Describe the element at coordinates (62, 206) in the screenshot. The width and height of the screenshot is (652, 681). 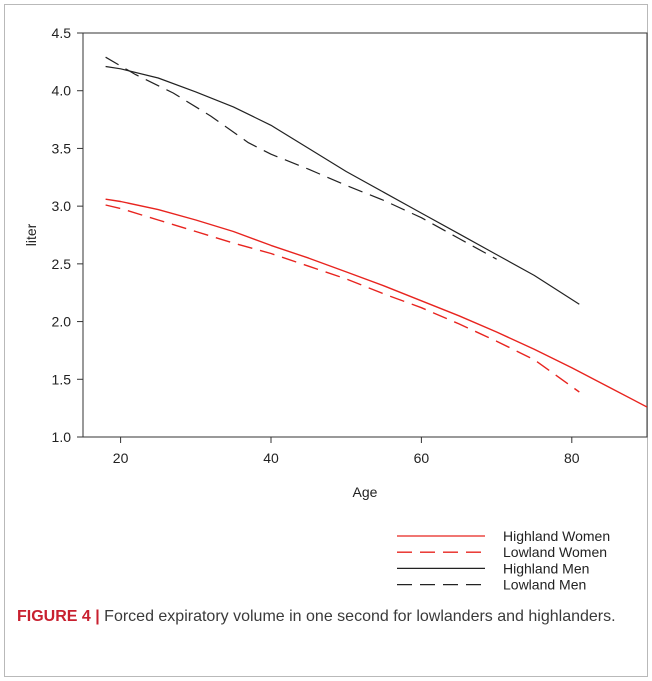
I see `y-tick-label: 3.0` at that location.